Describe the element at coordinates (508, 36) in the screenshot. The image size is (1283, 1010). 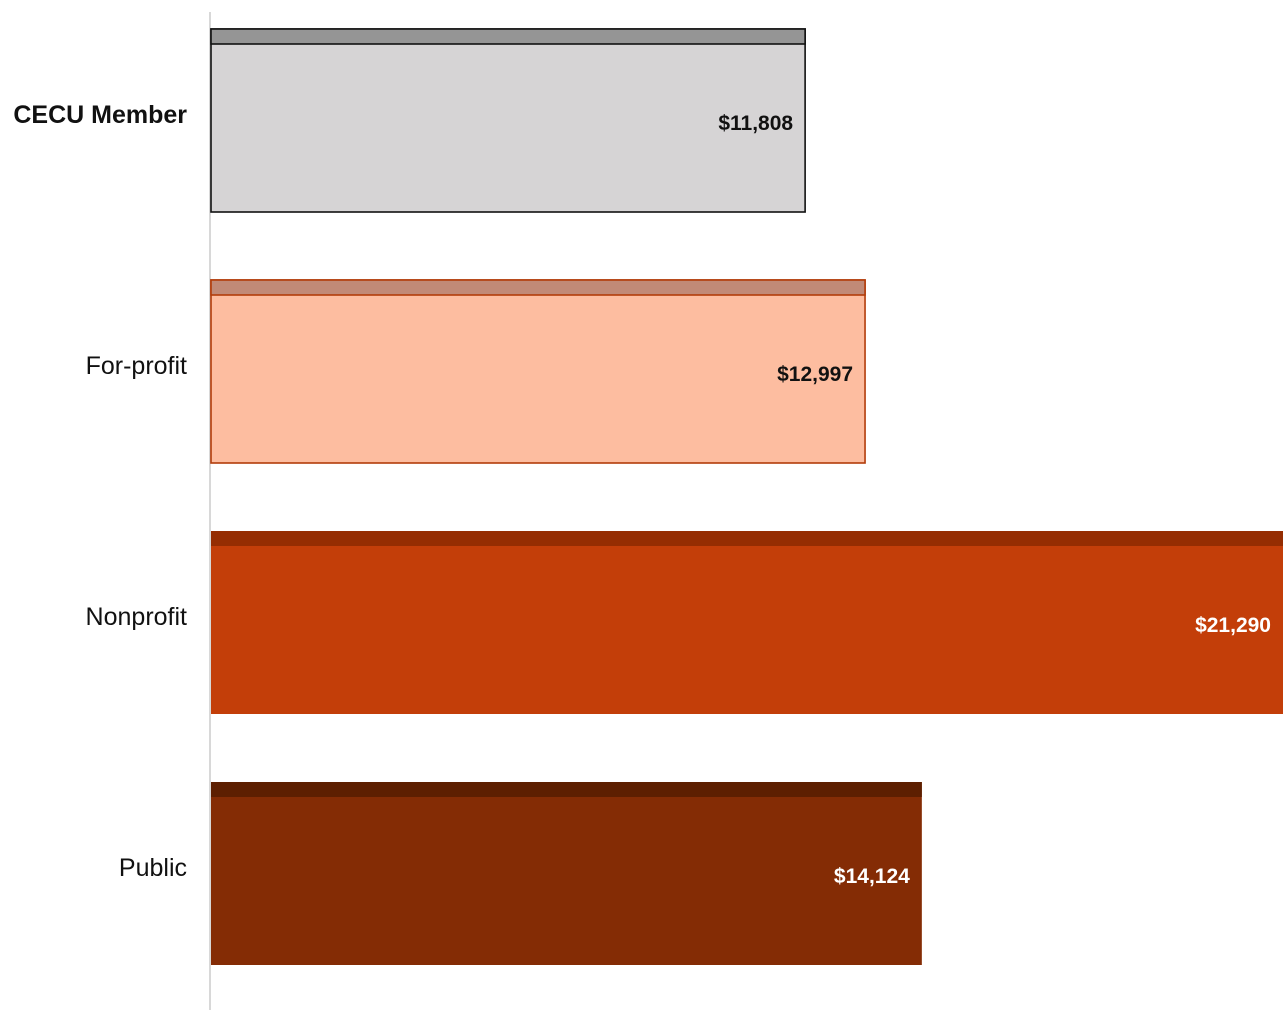
I see `bar-top-band-cecu-member` at that location.